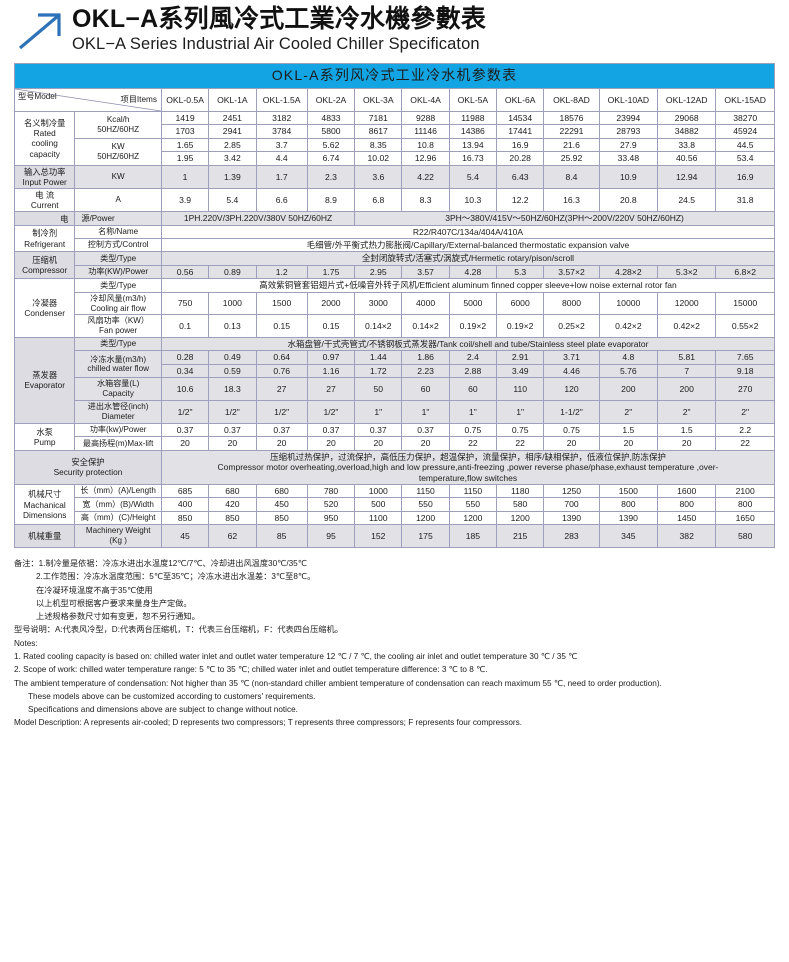 This screenshot has width=789, height=962. I want to click on cell-maxlift-8: 20, so click(571, 443).